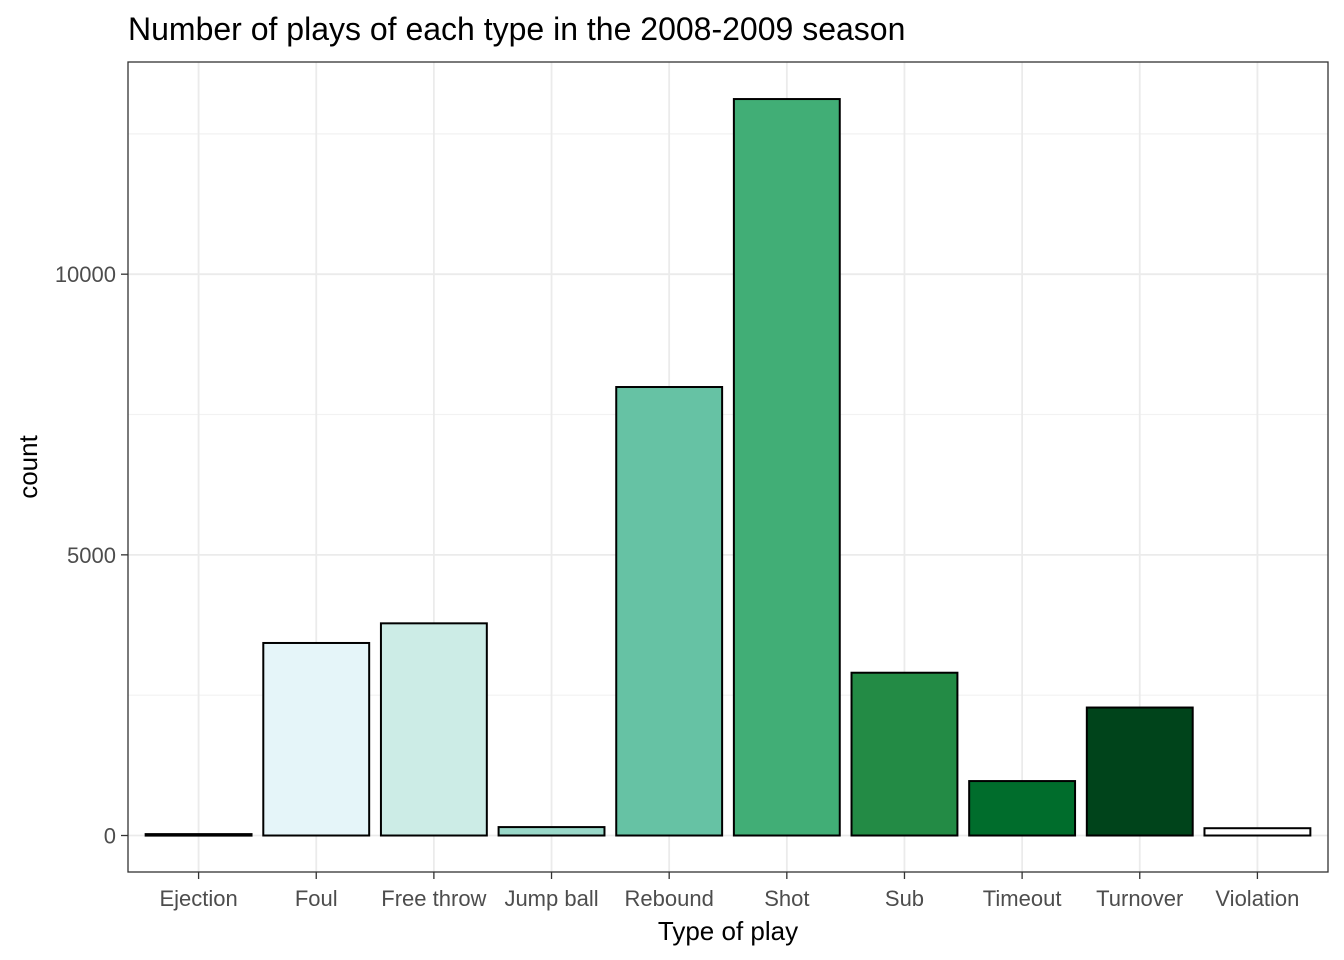 The image size is (1344, 960). What do you see at coordinates (433, 898) in the screenshot?
I see `x-tick-label: Free throw` at bounding box center [433, 898].